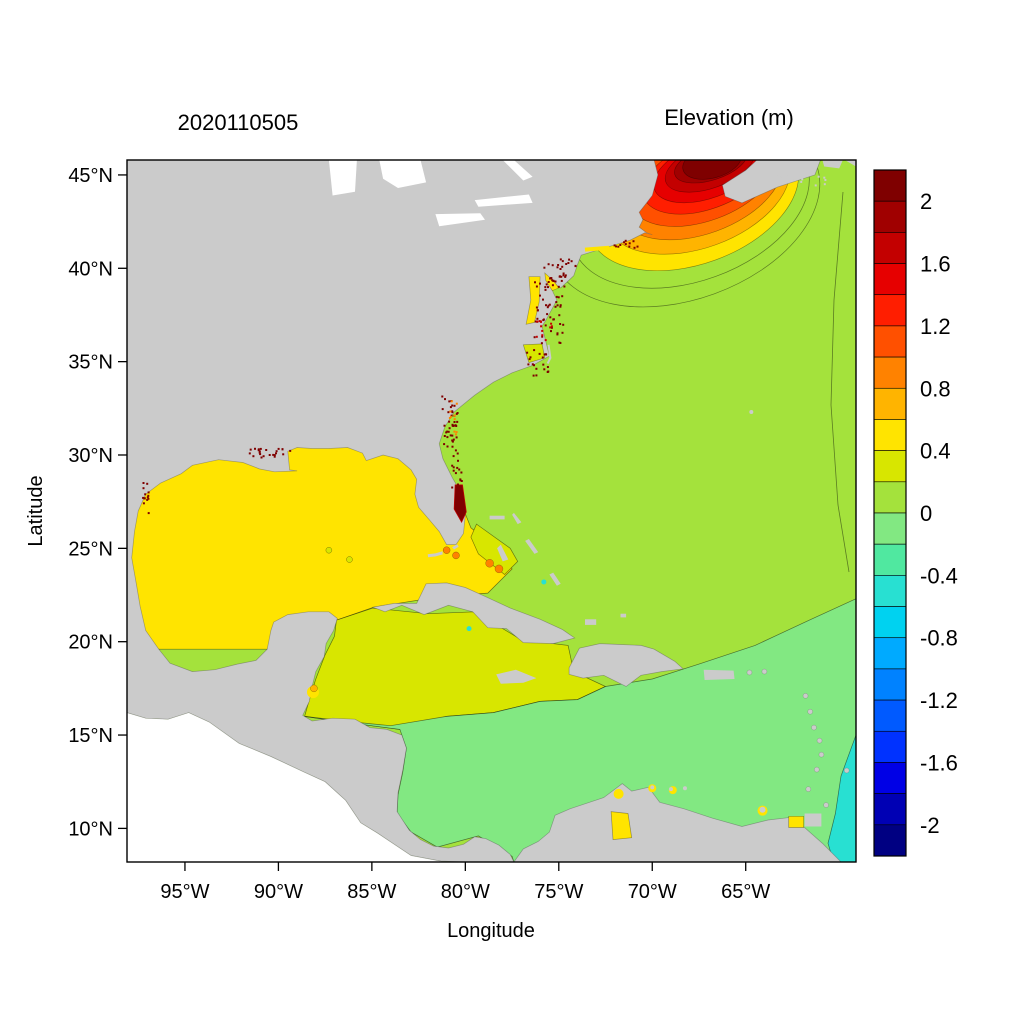 This screenshot has width=1024, height=1024. I want to click on jamaica-land, so click(516, 676).